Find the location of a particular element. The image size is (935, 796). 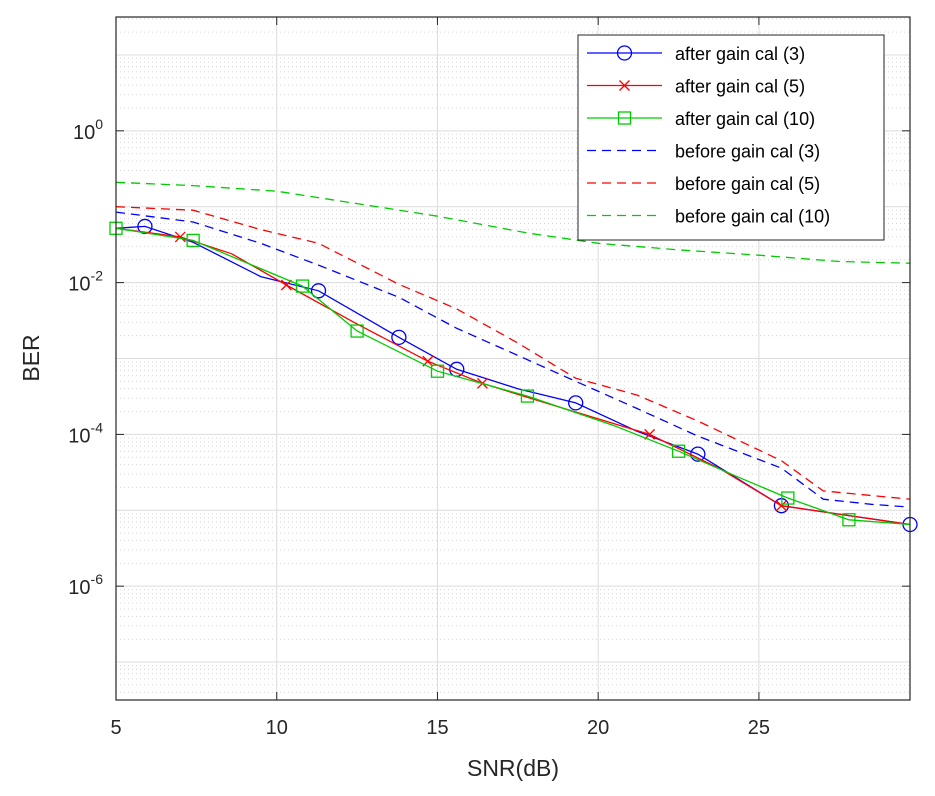

y-axis-label: BER is located at coordinates (31, 357).